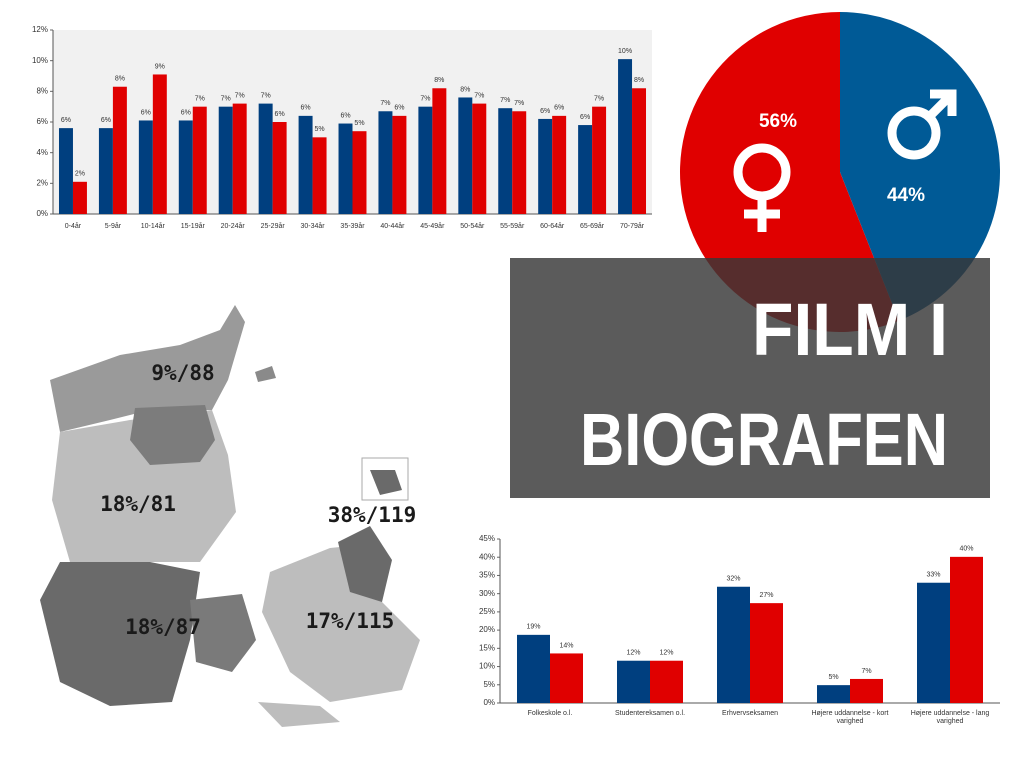 This screenshot has height=765, width=1020. Describe the element at coordinates (766, 595) in the screenshot. I see `value-label: 27%` at that location.